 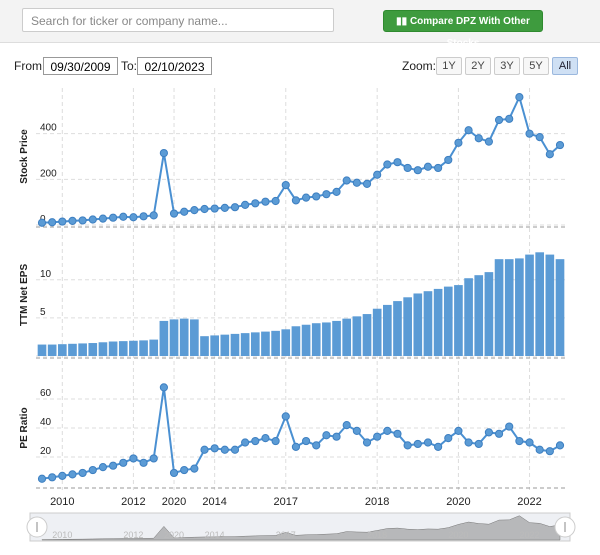 I want to click on x-tick-label: 2017, so click(x=286, y=502).